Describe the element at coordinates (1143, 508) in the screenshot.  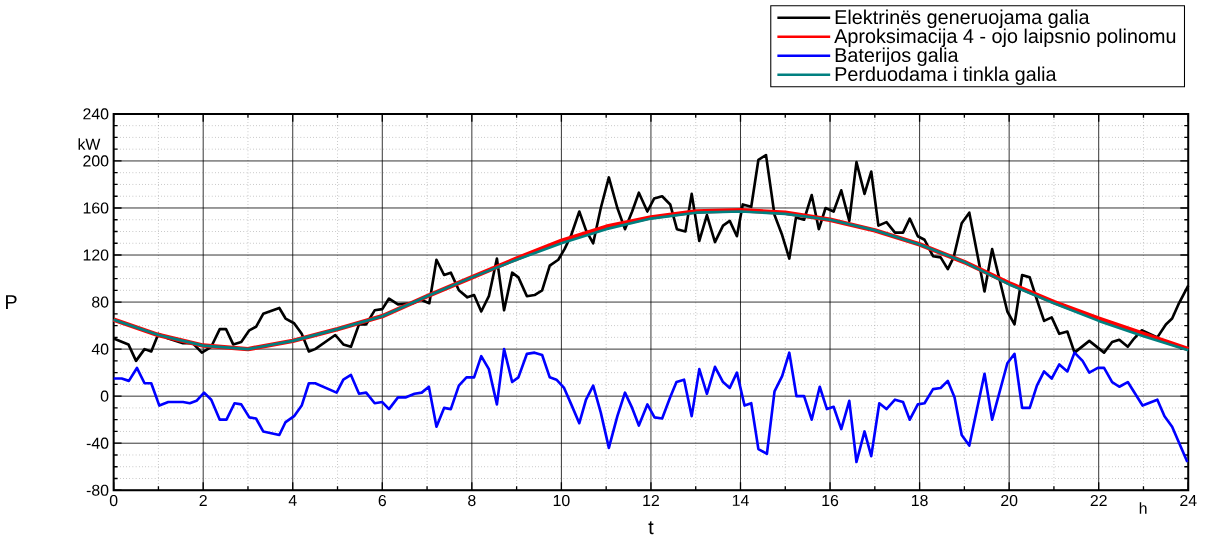
I see `text: h` at that location.